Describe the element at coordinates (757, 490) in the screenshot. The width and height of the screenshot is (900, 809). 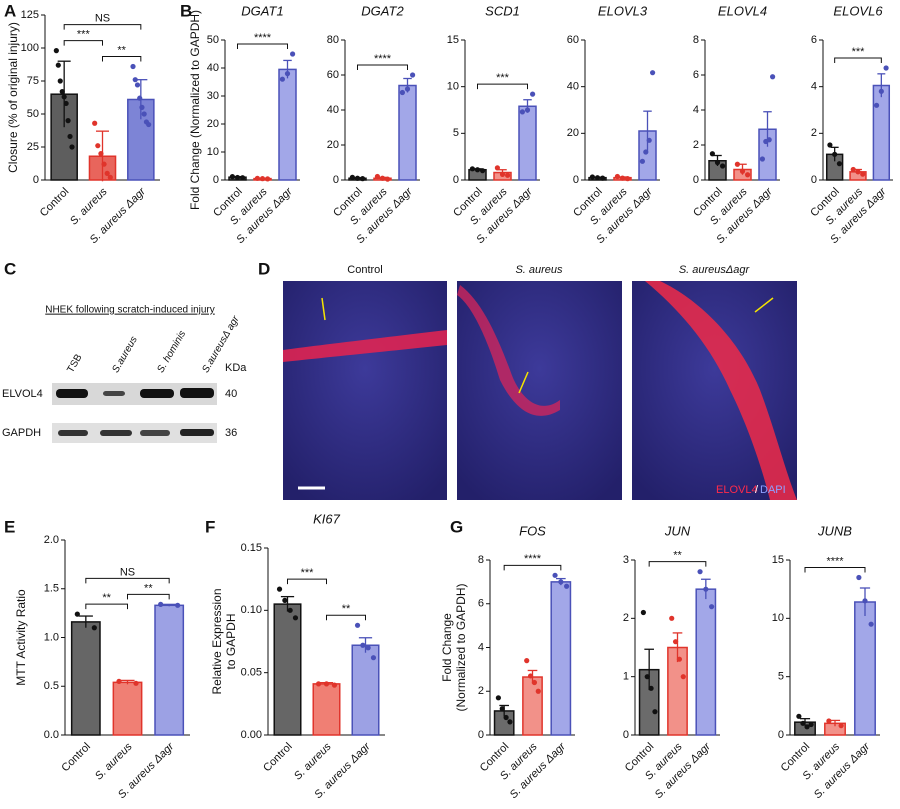
I see `stain-label: /` at that location.